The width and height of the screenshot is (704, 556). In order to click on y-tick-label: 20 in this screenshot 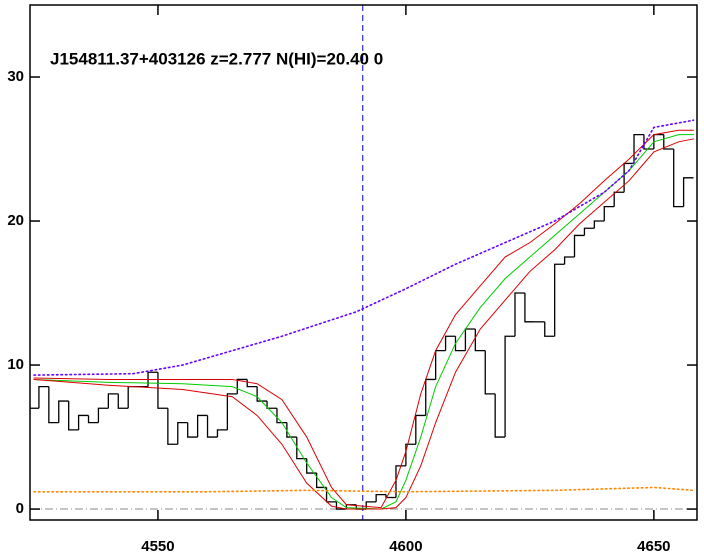, I will do `click(15, 220)`.